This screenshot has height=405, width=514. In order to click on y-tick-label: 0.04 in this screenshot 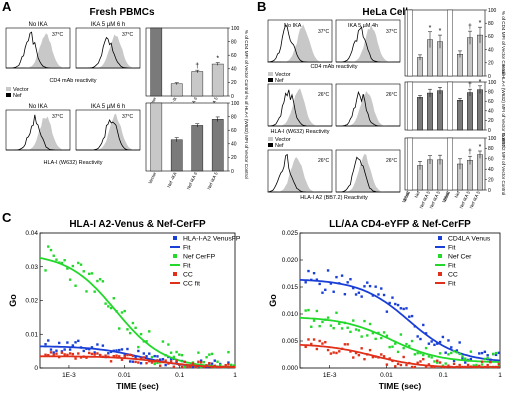, I will do `click(31, 233)`.